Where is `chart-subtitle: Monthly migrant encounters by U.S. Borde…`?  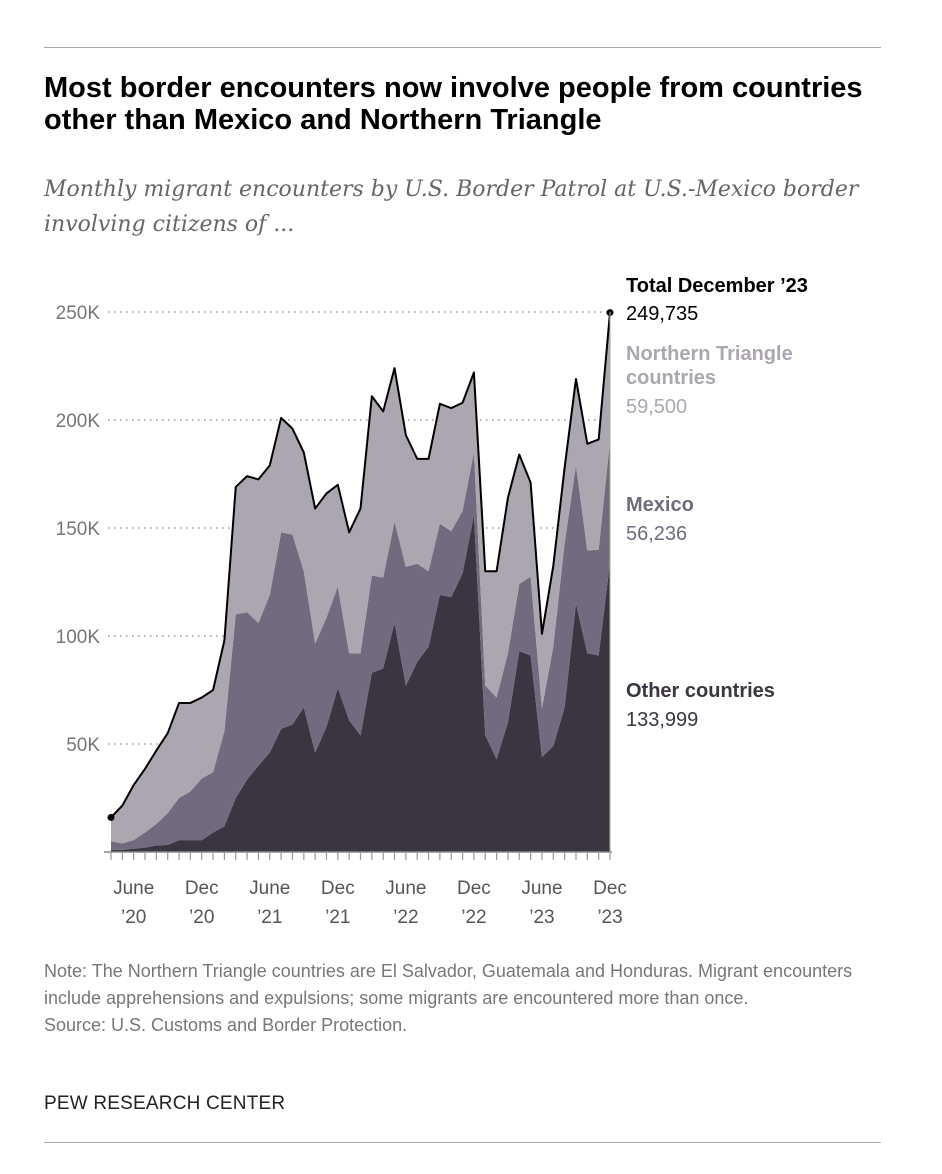 chart-subtitle: Monthly migrant encounters by U.S. Borde… is located at coordinates (451, 207).